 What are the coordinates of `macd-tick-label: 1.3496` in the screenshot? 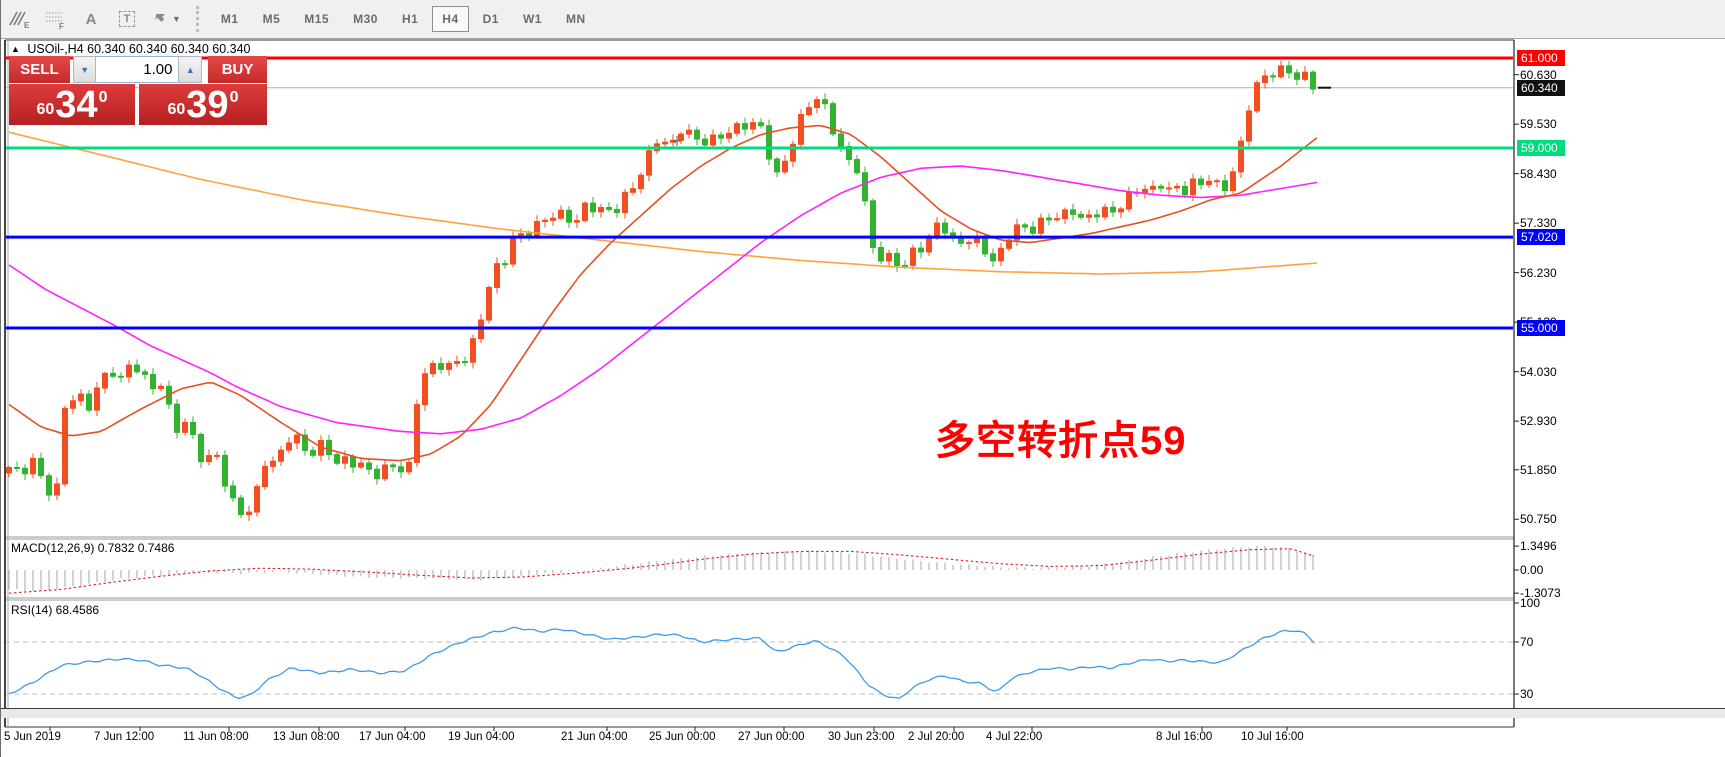 It's located at (1538, 546).